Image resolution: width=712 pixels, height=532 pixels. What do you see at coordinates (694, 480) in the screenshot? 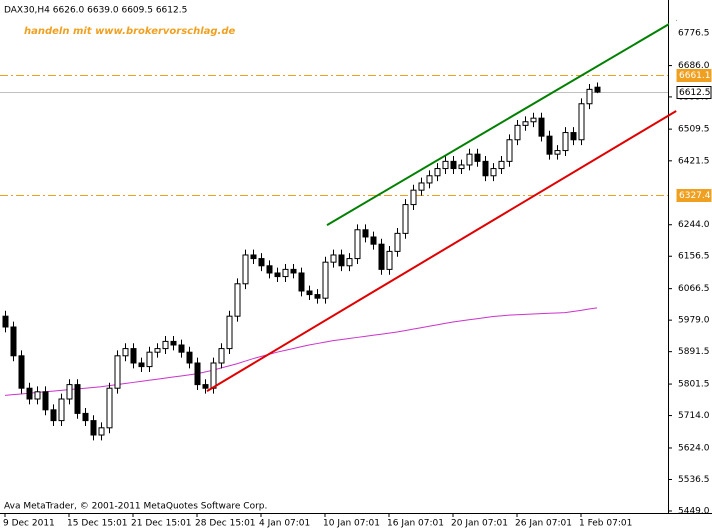
I see `y-tick-label: 5536.5` at bounding box center [694, 480].